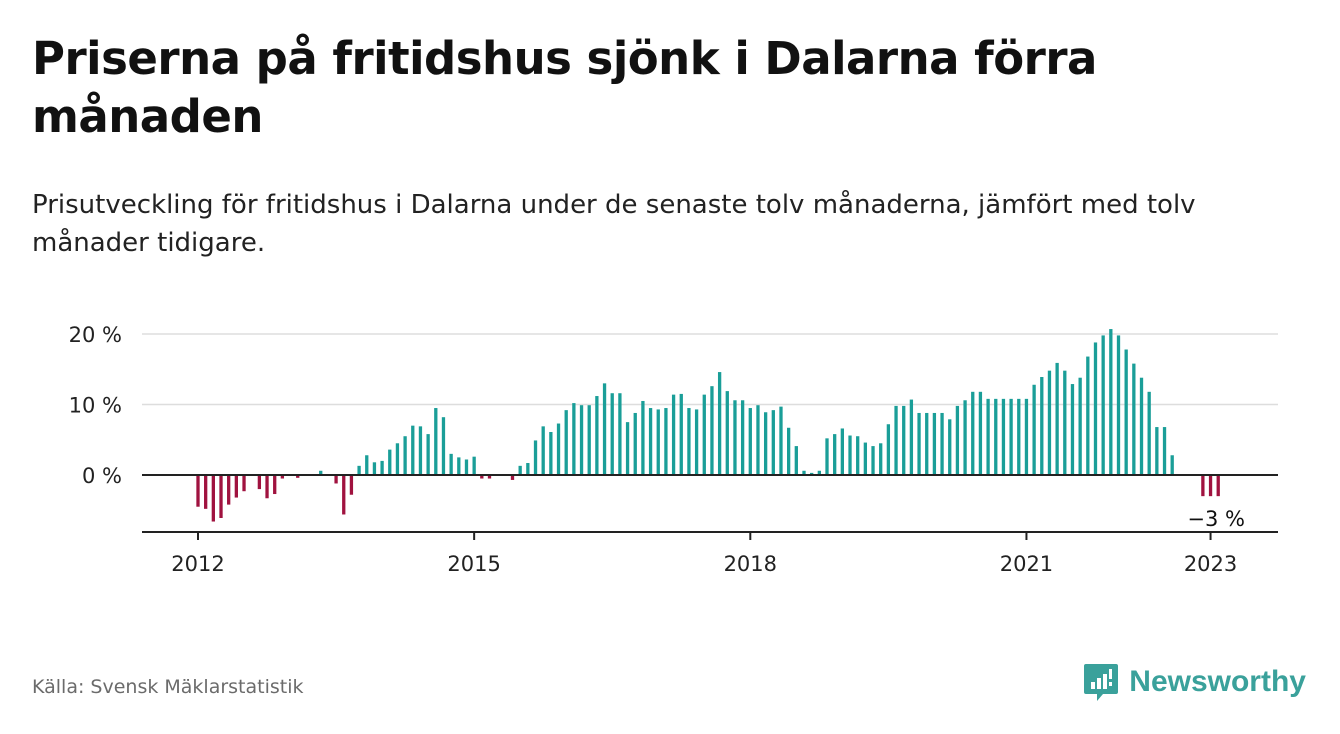  Describe the element at coordinates (710, 369) in the screenshot. I see `gridlines` at that location.